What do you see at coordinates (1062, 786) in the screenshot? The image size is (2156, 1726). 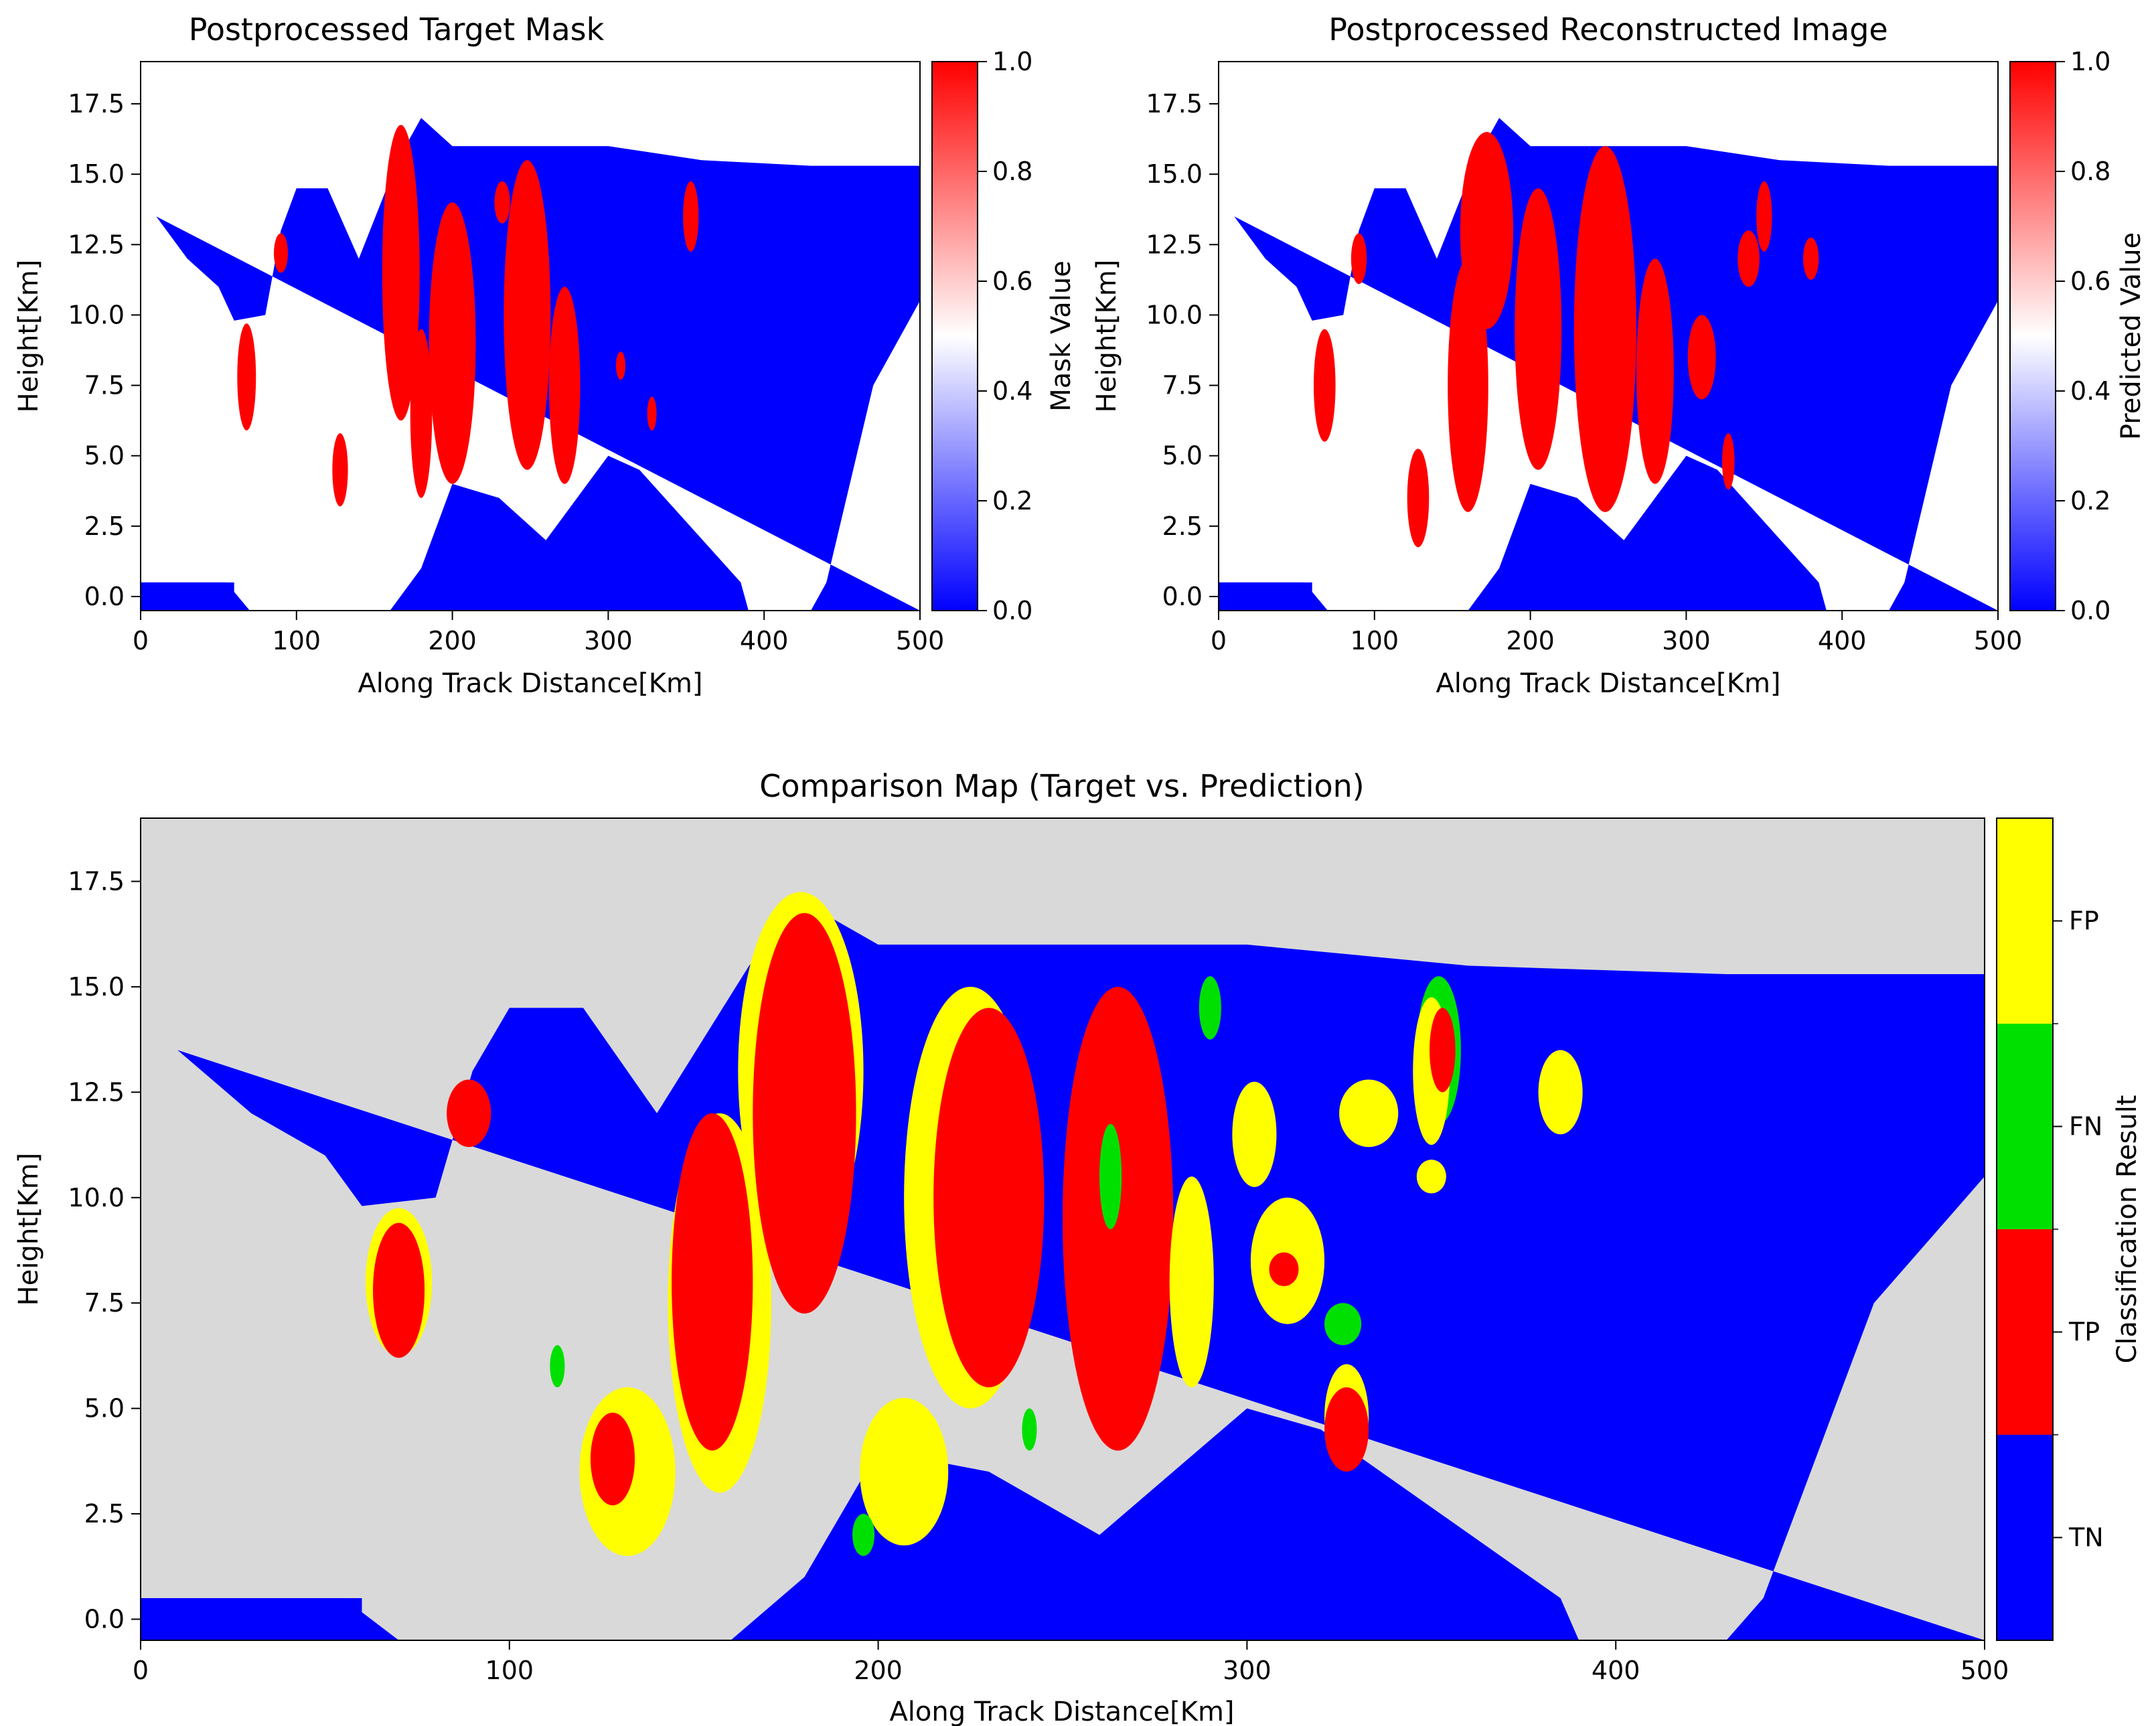 I see `chart-title: Comparison Map (Target vs. Prediction)` at bounding box center [1062, 786].